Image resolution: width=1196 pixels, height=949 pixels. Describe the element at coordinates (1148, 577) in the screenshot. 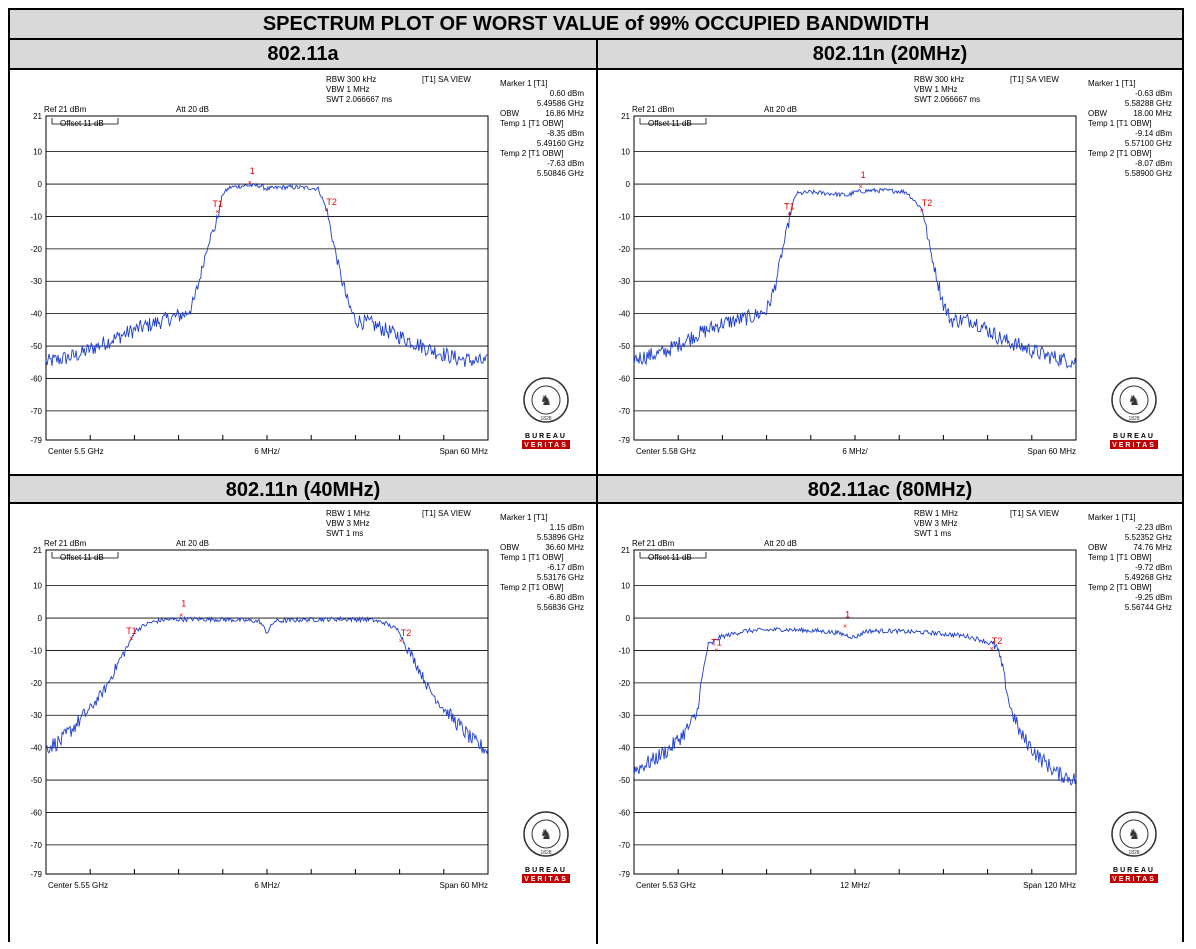

I see `readout-value: 5.49268 GHz` at that location.